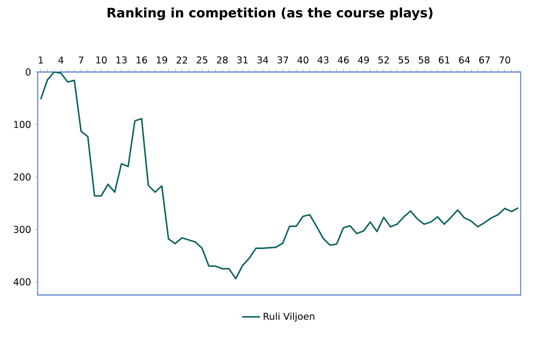 This screenshot has width=540, height=337. I want to click on x-tick-label: 10, so click(101, 60).